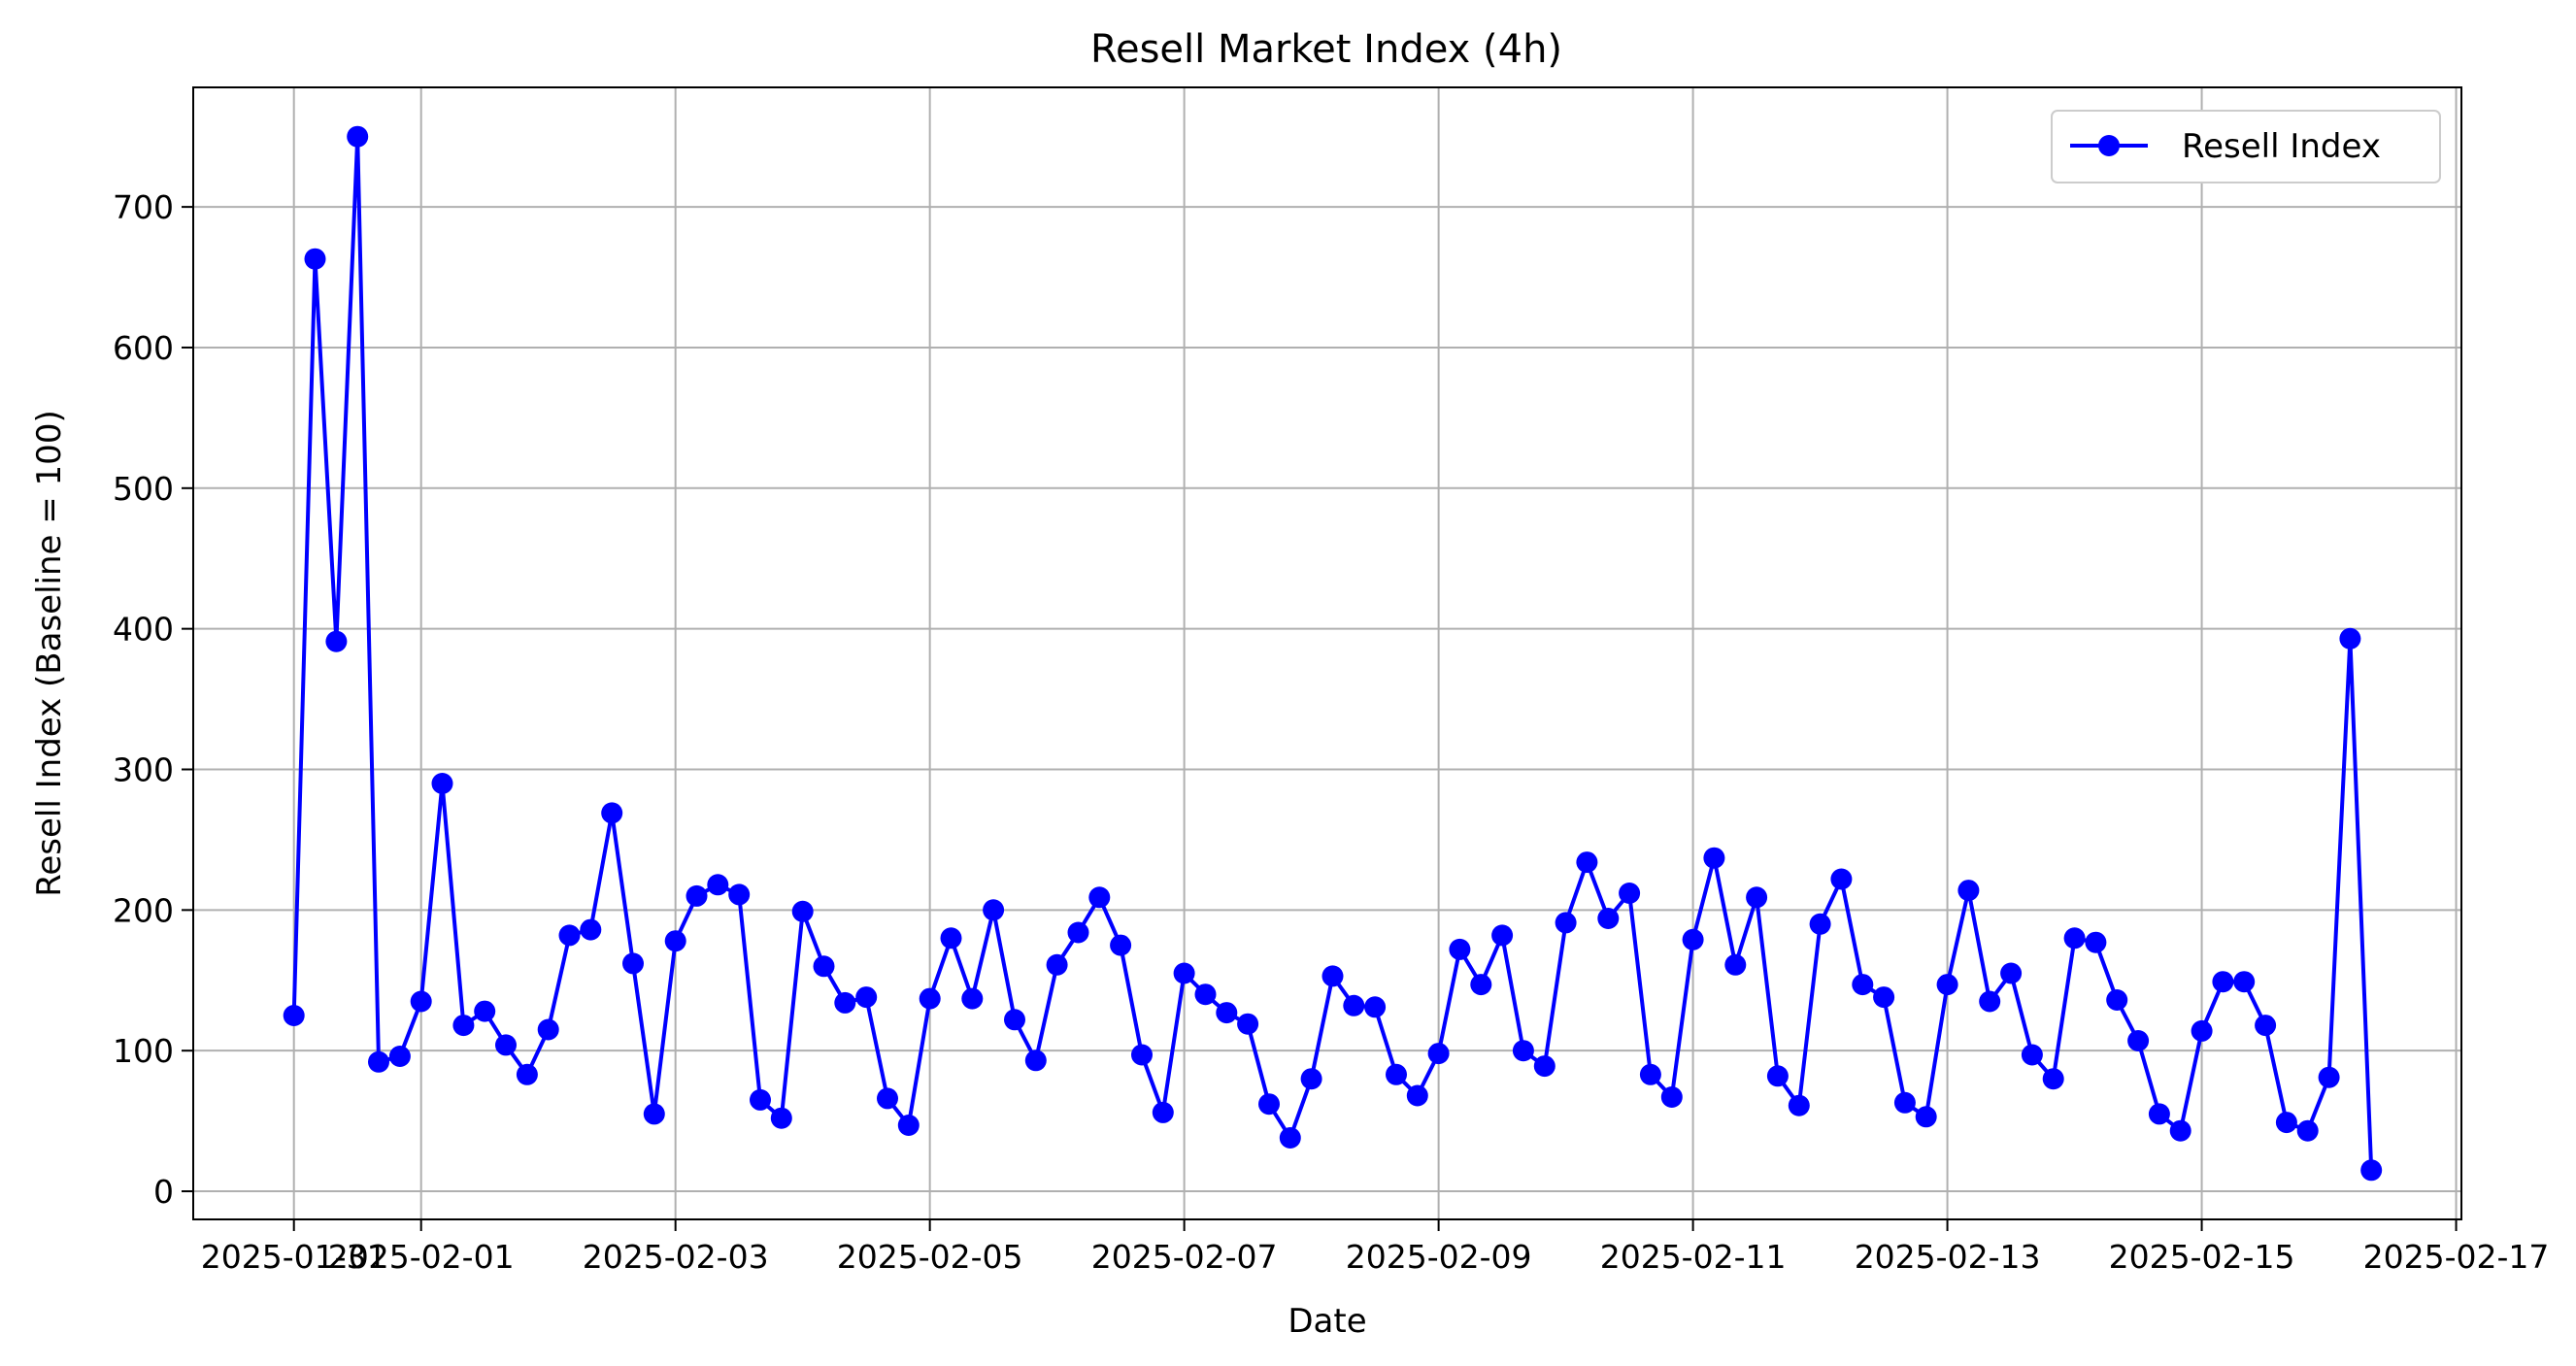  Describe the element at coordinates (2282, 147) in the screenshot. I see `legend-label: Resell Index` at that location.